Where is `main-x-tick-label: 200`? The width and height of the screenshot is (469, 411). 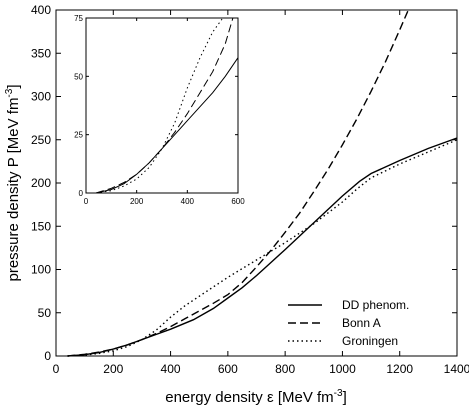 main-x-tick-label: 200 is located at coordinates (113, 369).